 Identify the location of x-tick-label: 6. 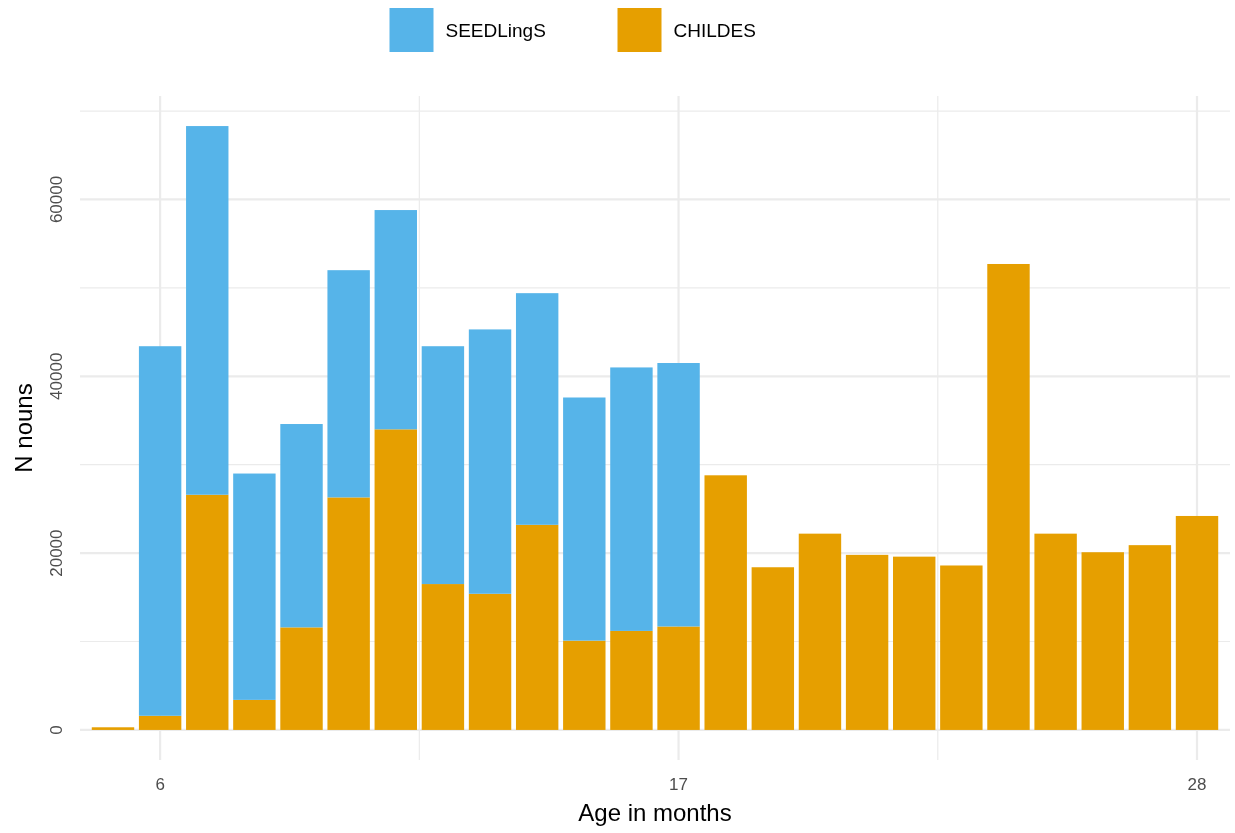
(160, 784).